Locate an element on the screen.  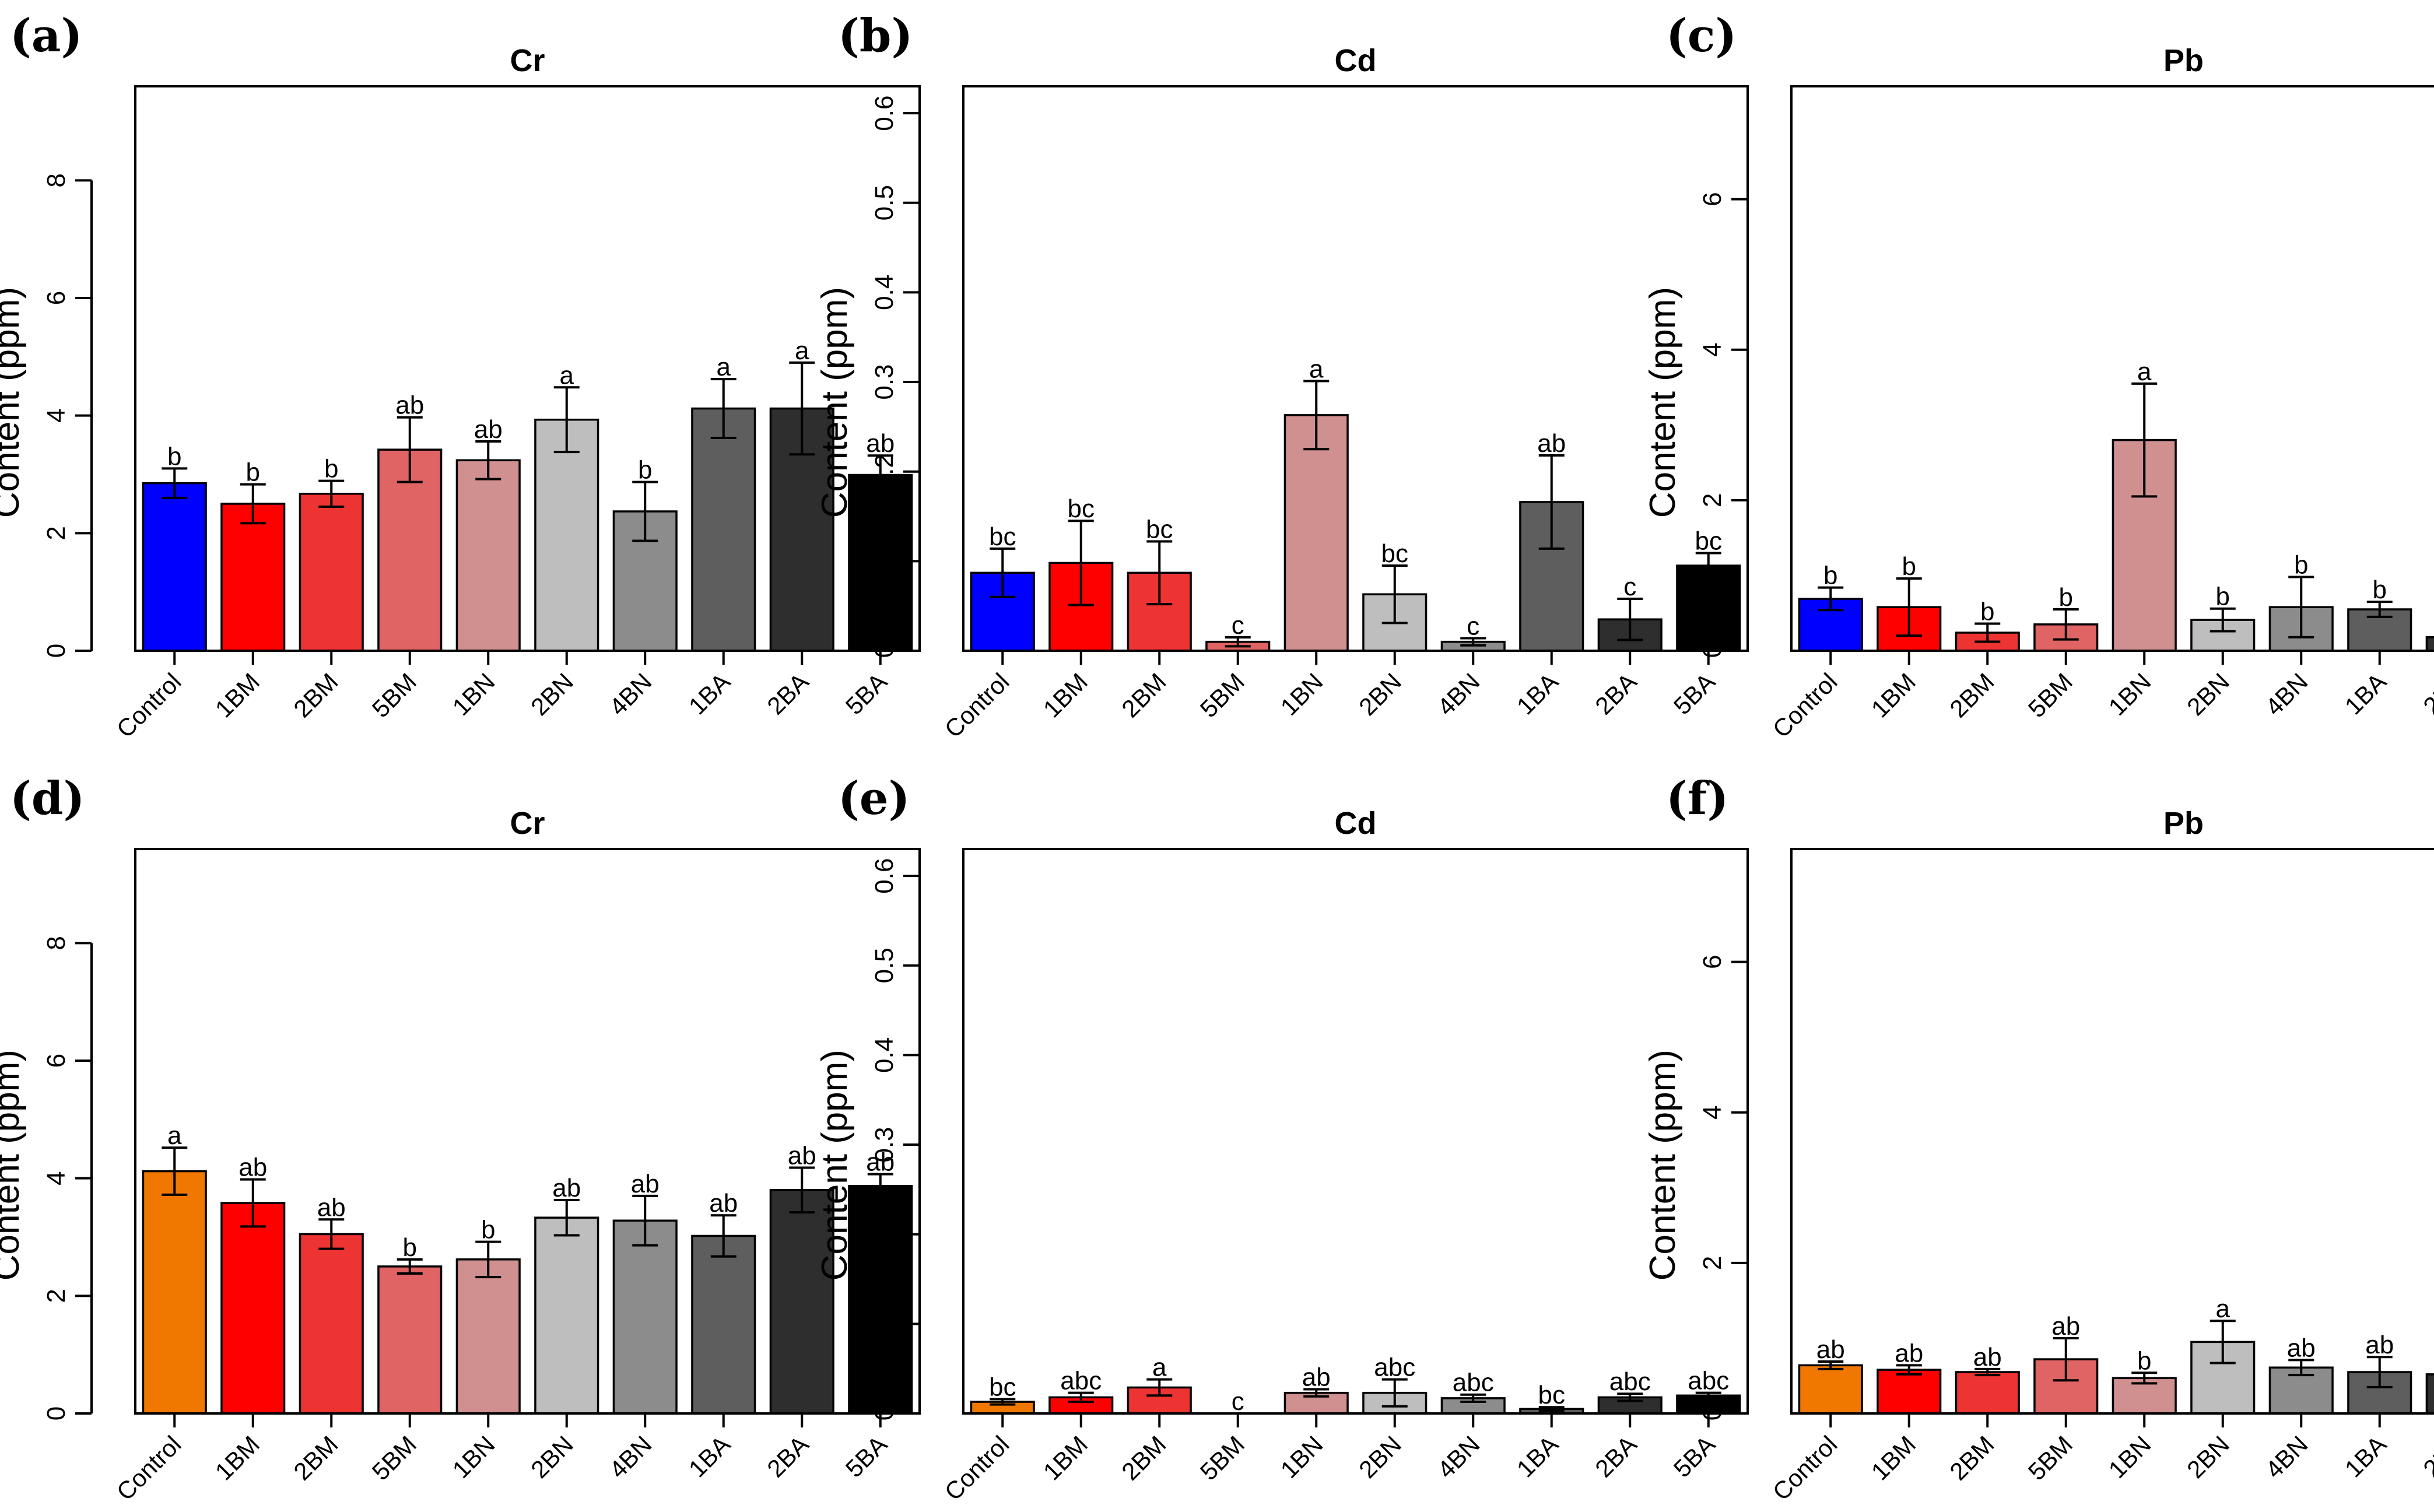
significance-letter: c is located at coordinates (1629, 587).